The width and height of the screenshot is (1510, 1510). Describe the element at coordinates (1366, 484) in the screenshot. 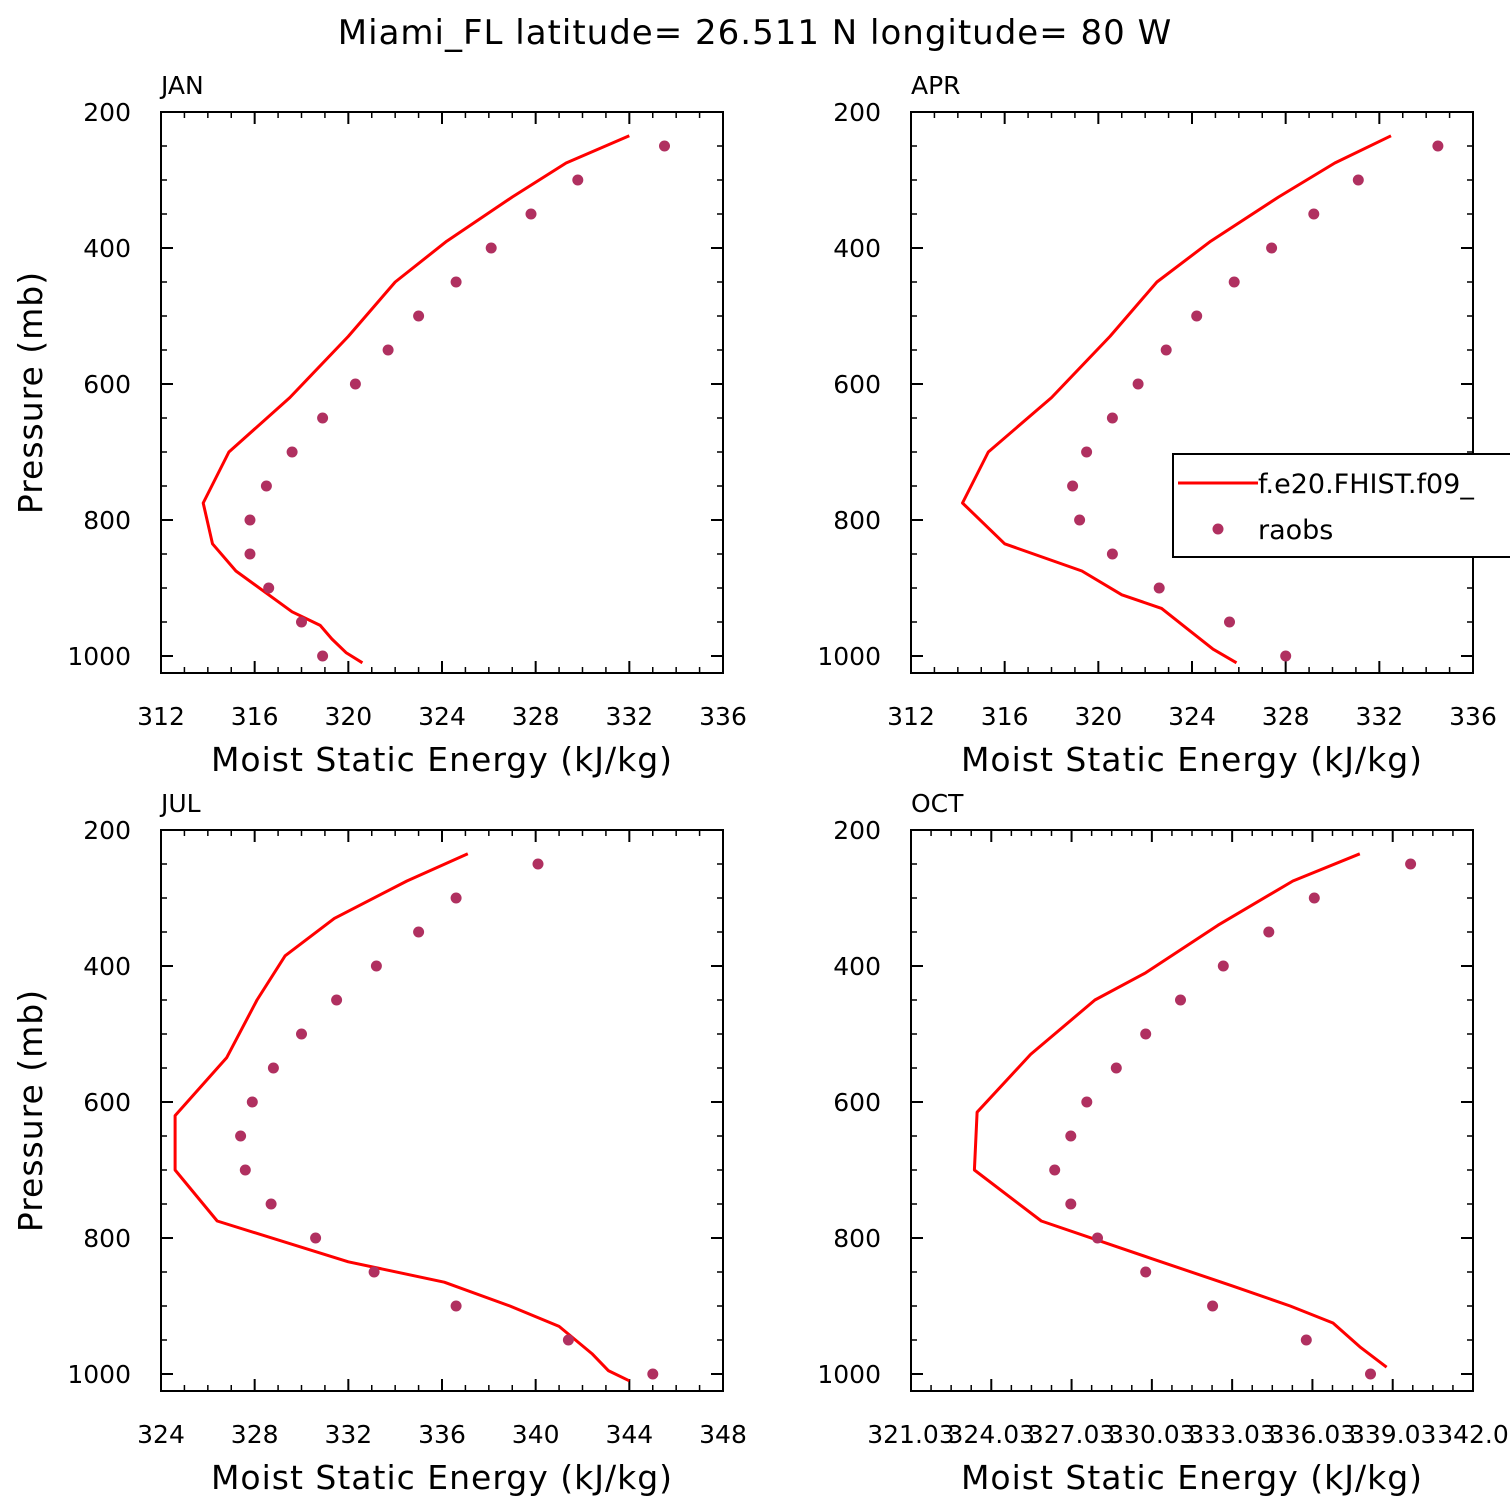

I see `legend-model-label: f.e20.FHIST.f09_` at that location.